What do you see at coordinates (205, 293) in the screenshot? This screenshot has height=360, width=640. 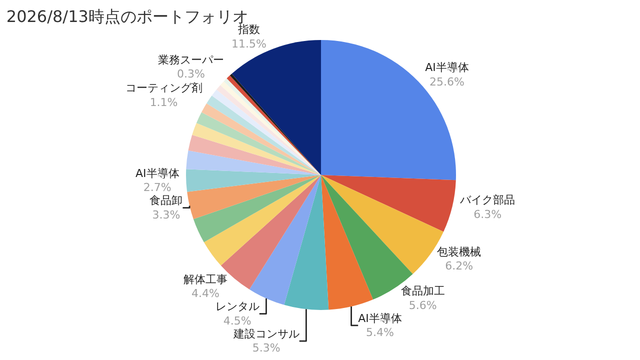 I see `data-label: 4.4%` at bounding box center [205, 293].